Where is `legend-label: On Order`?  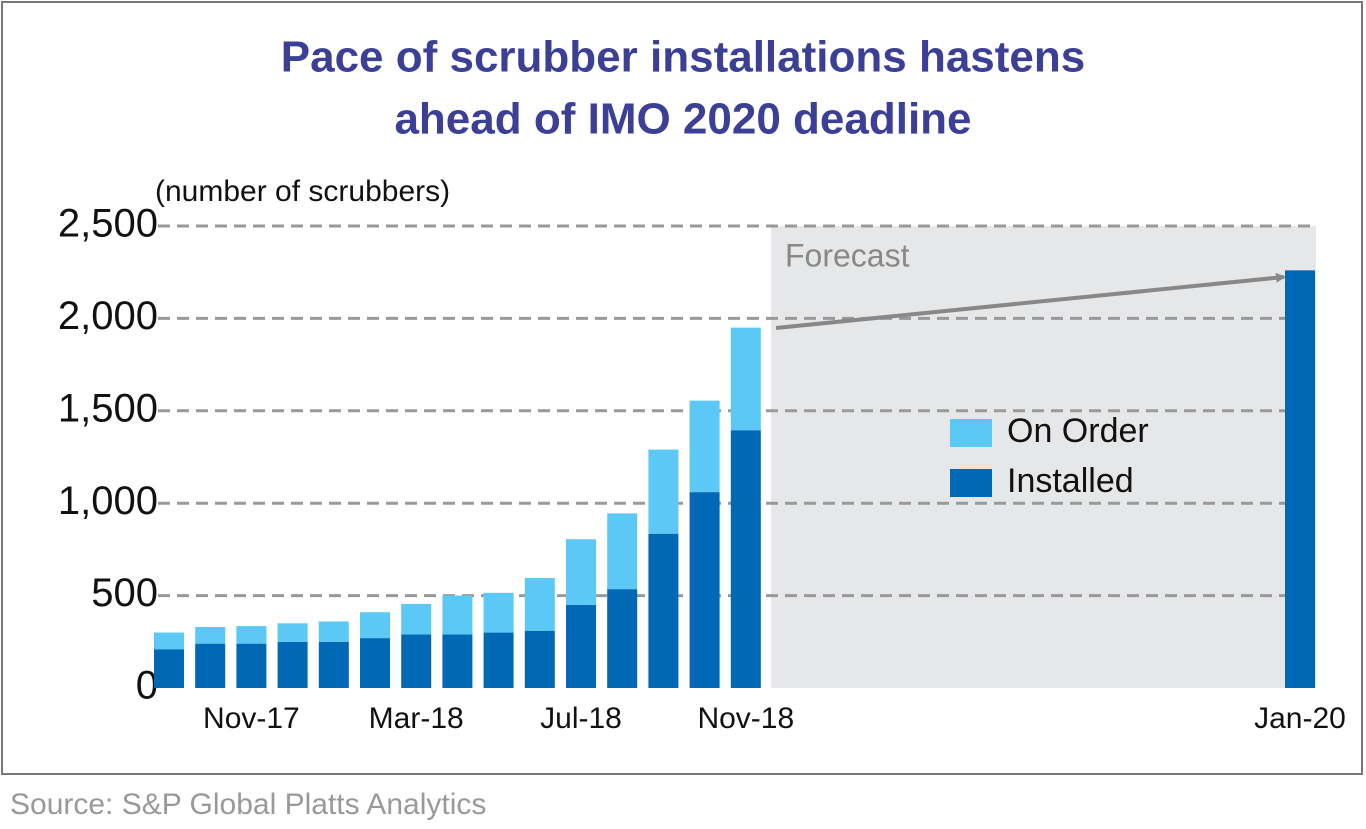
legend-label: On Order is located at coordinates (1078, 431).